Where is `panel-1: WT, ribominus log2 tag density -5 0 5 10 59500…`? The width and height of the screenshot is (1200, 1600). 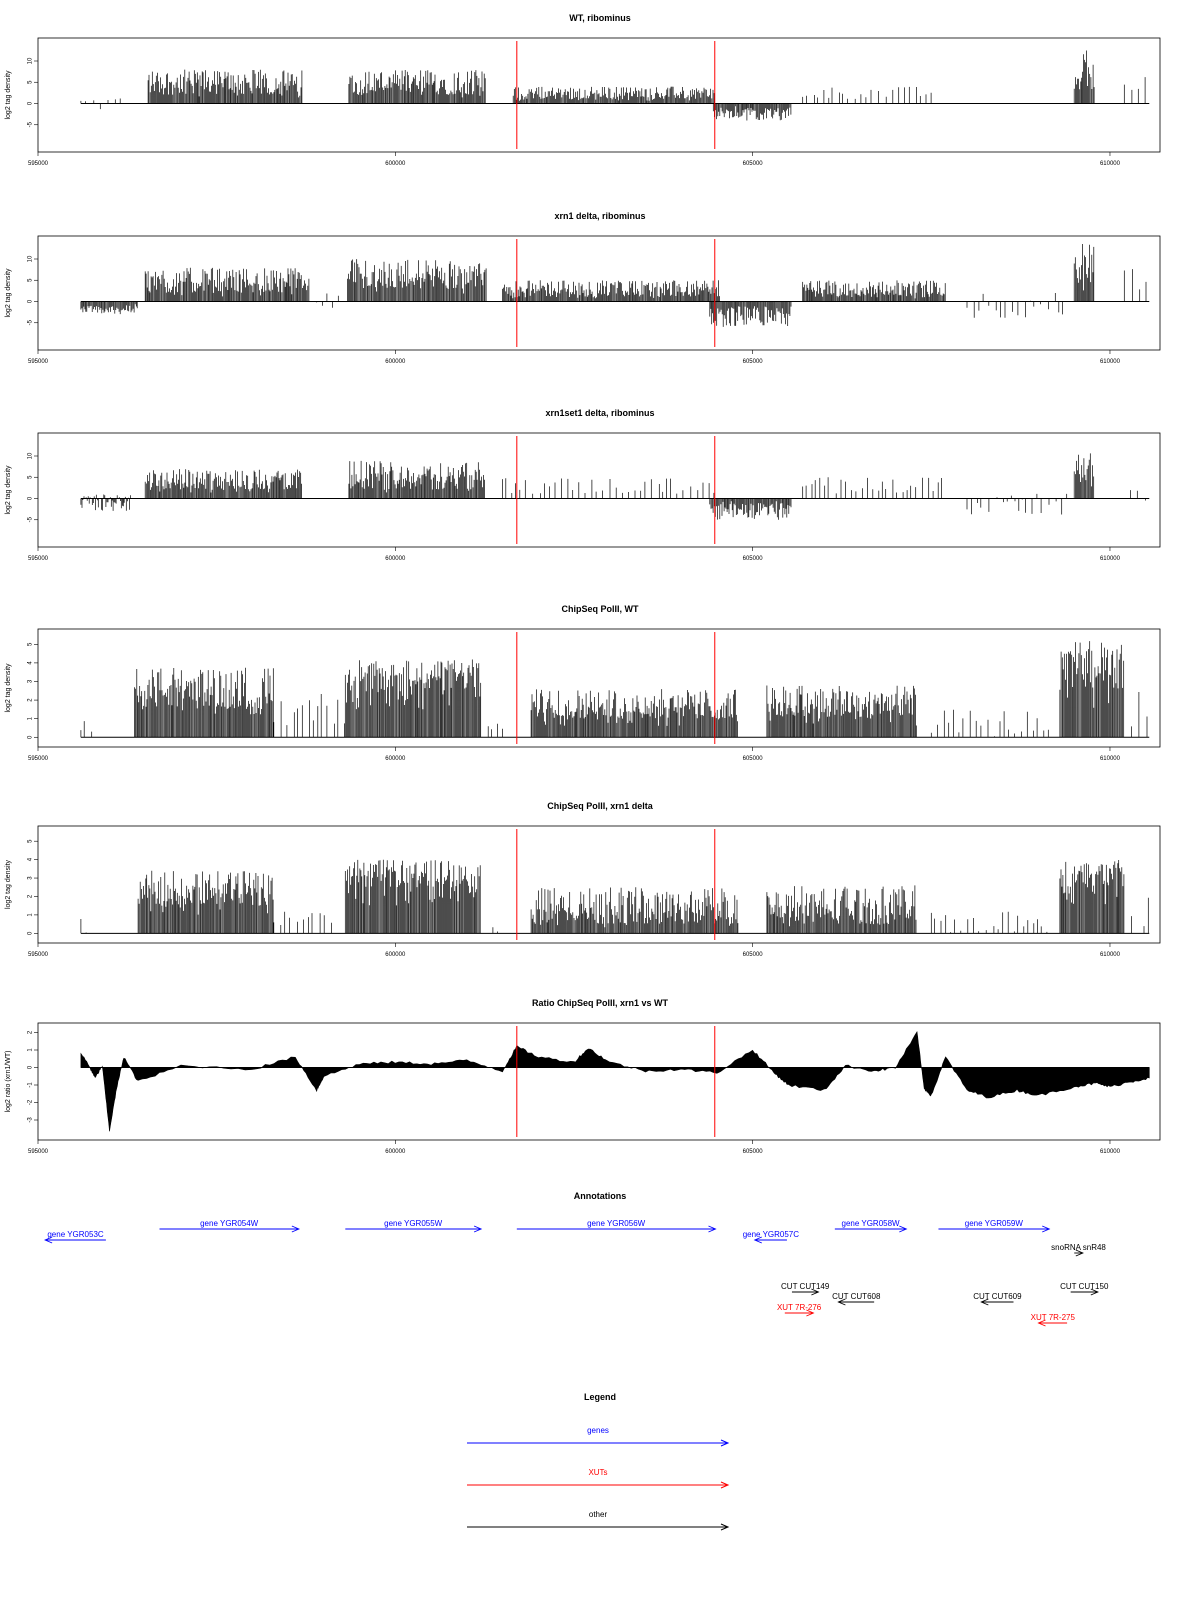
panel-1: WT, ribominus log2 tag density -5 0 5 10 59500… is located at coordinates (583, 90).